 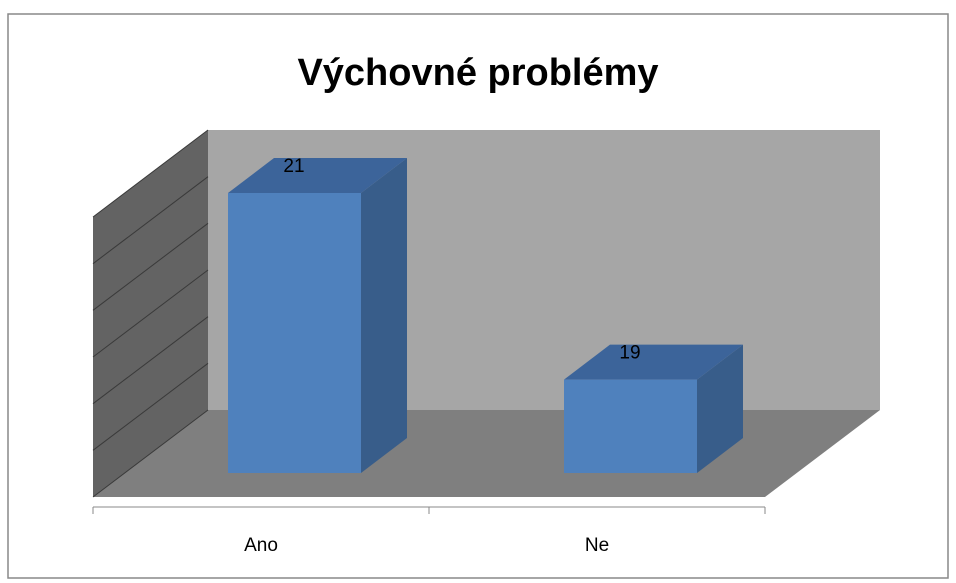 What do you see at coordinates (477, 73) in the screenshot?
I see `chart-title: Výchovné problémy` at bounding box center [477, 73].